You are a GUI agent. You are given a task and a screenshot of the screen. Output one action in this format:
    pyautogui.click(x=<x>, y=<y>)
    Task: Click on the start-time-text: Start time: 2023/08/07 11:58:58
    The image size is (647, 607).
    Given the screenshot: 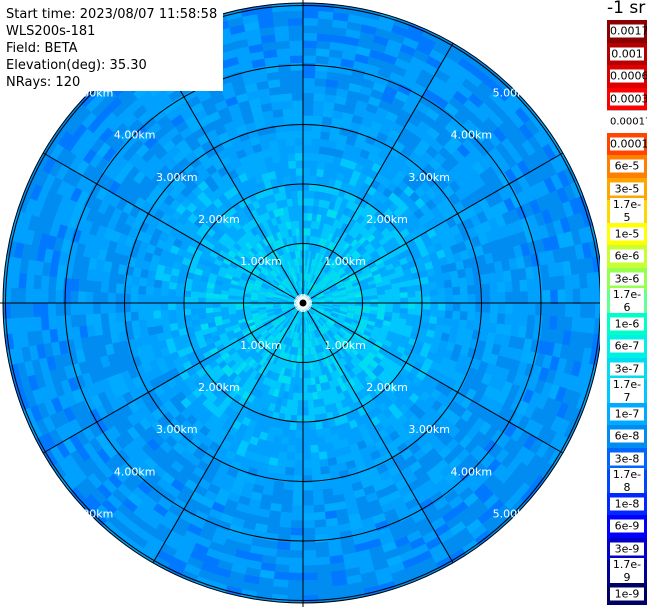 What is the action you would take?
    pyautogui.click(x=113, y=14)
    